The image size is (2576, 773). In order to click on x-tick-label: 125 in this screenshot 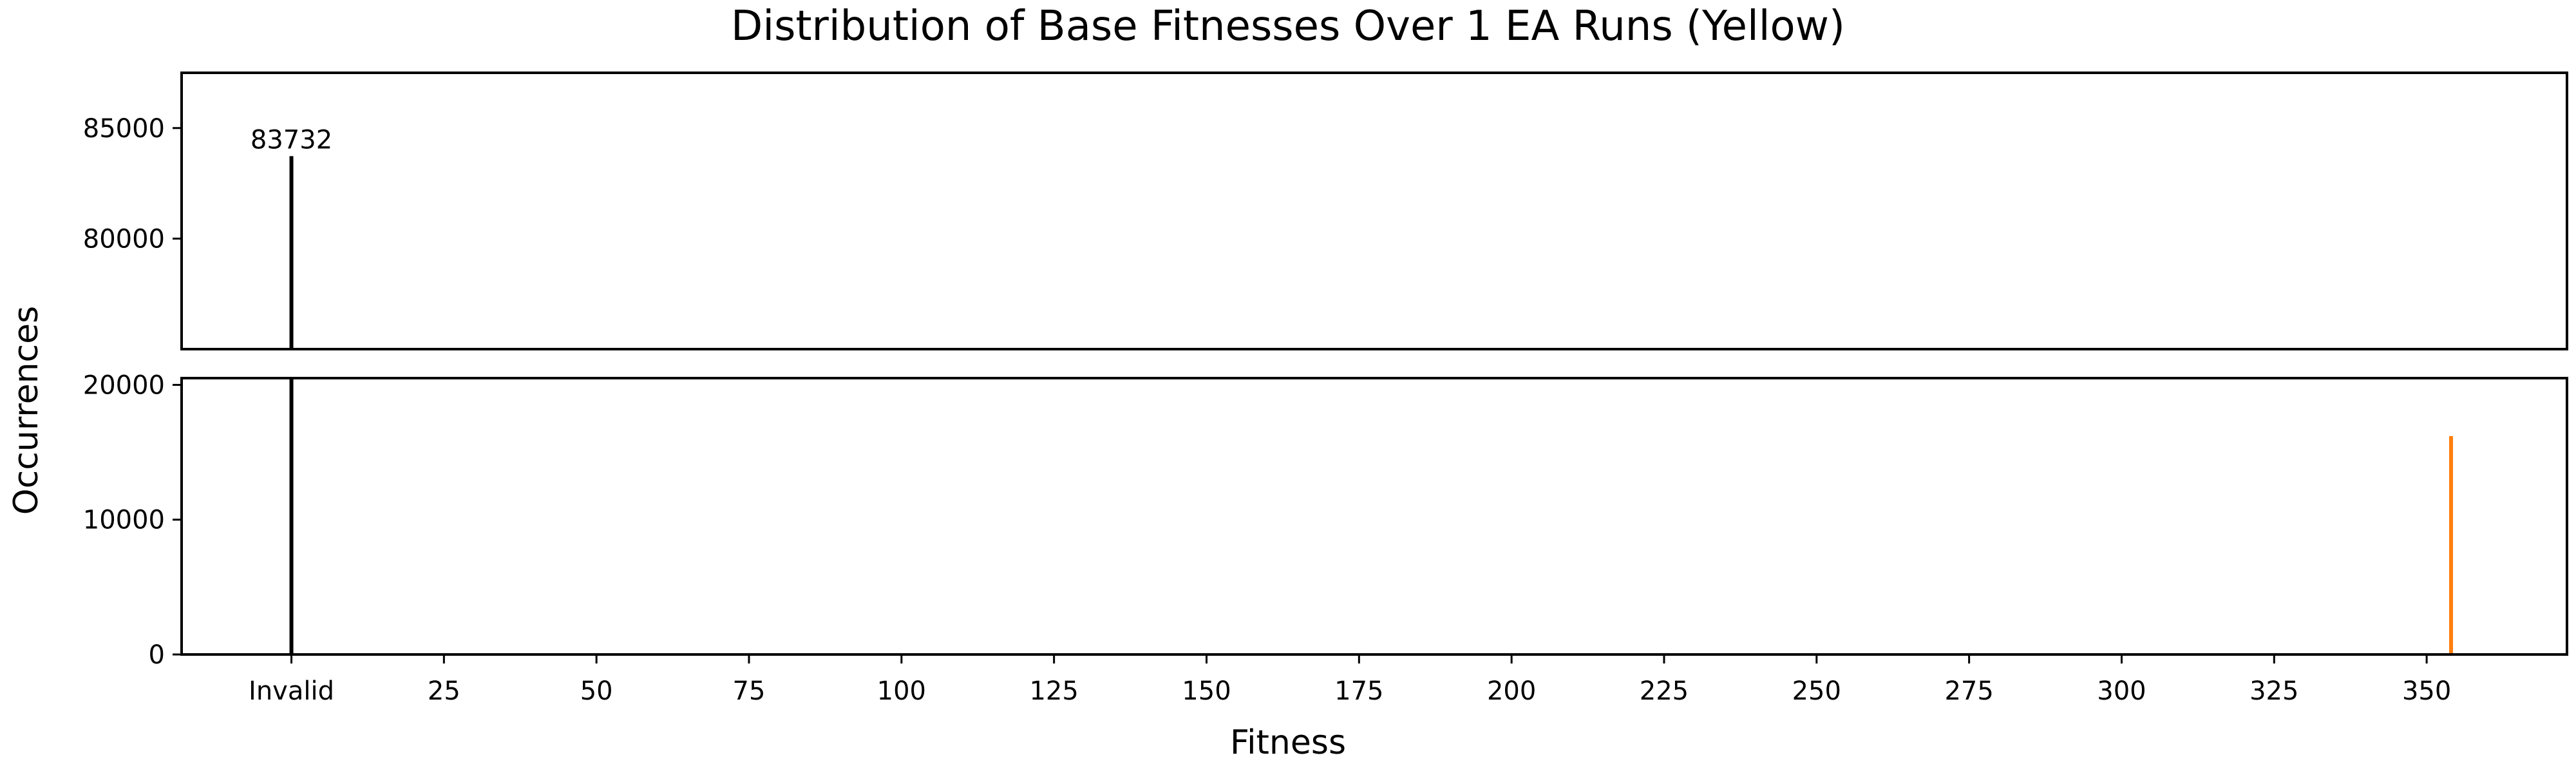, I will do `click(1053, 691)`.